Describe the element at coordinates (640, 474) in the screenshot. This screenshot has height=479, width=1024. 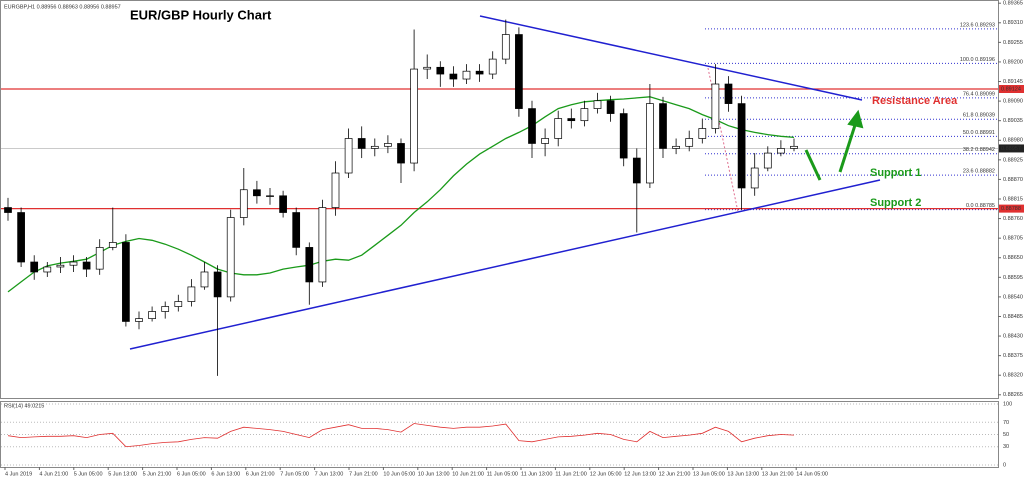
I see `x-tick-label: 12 Jun 13:00` at that location.